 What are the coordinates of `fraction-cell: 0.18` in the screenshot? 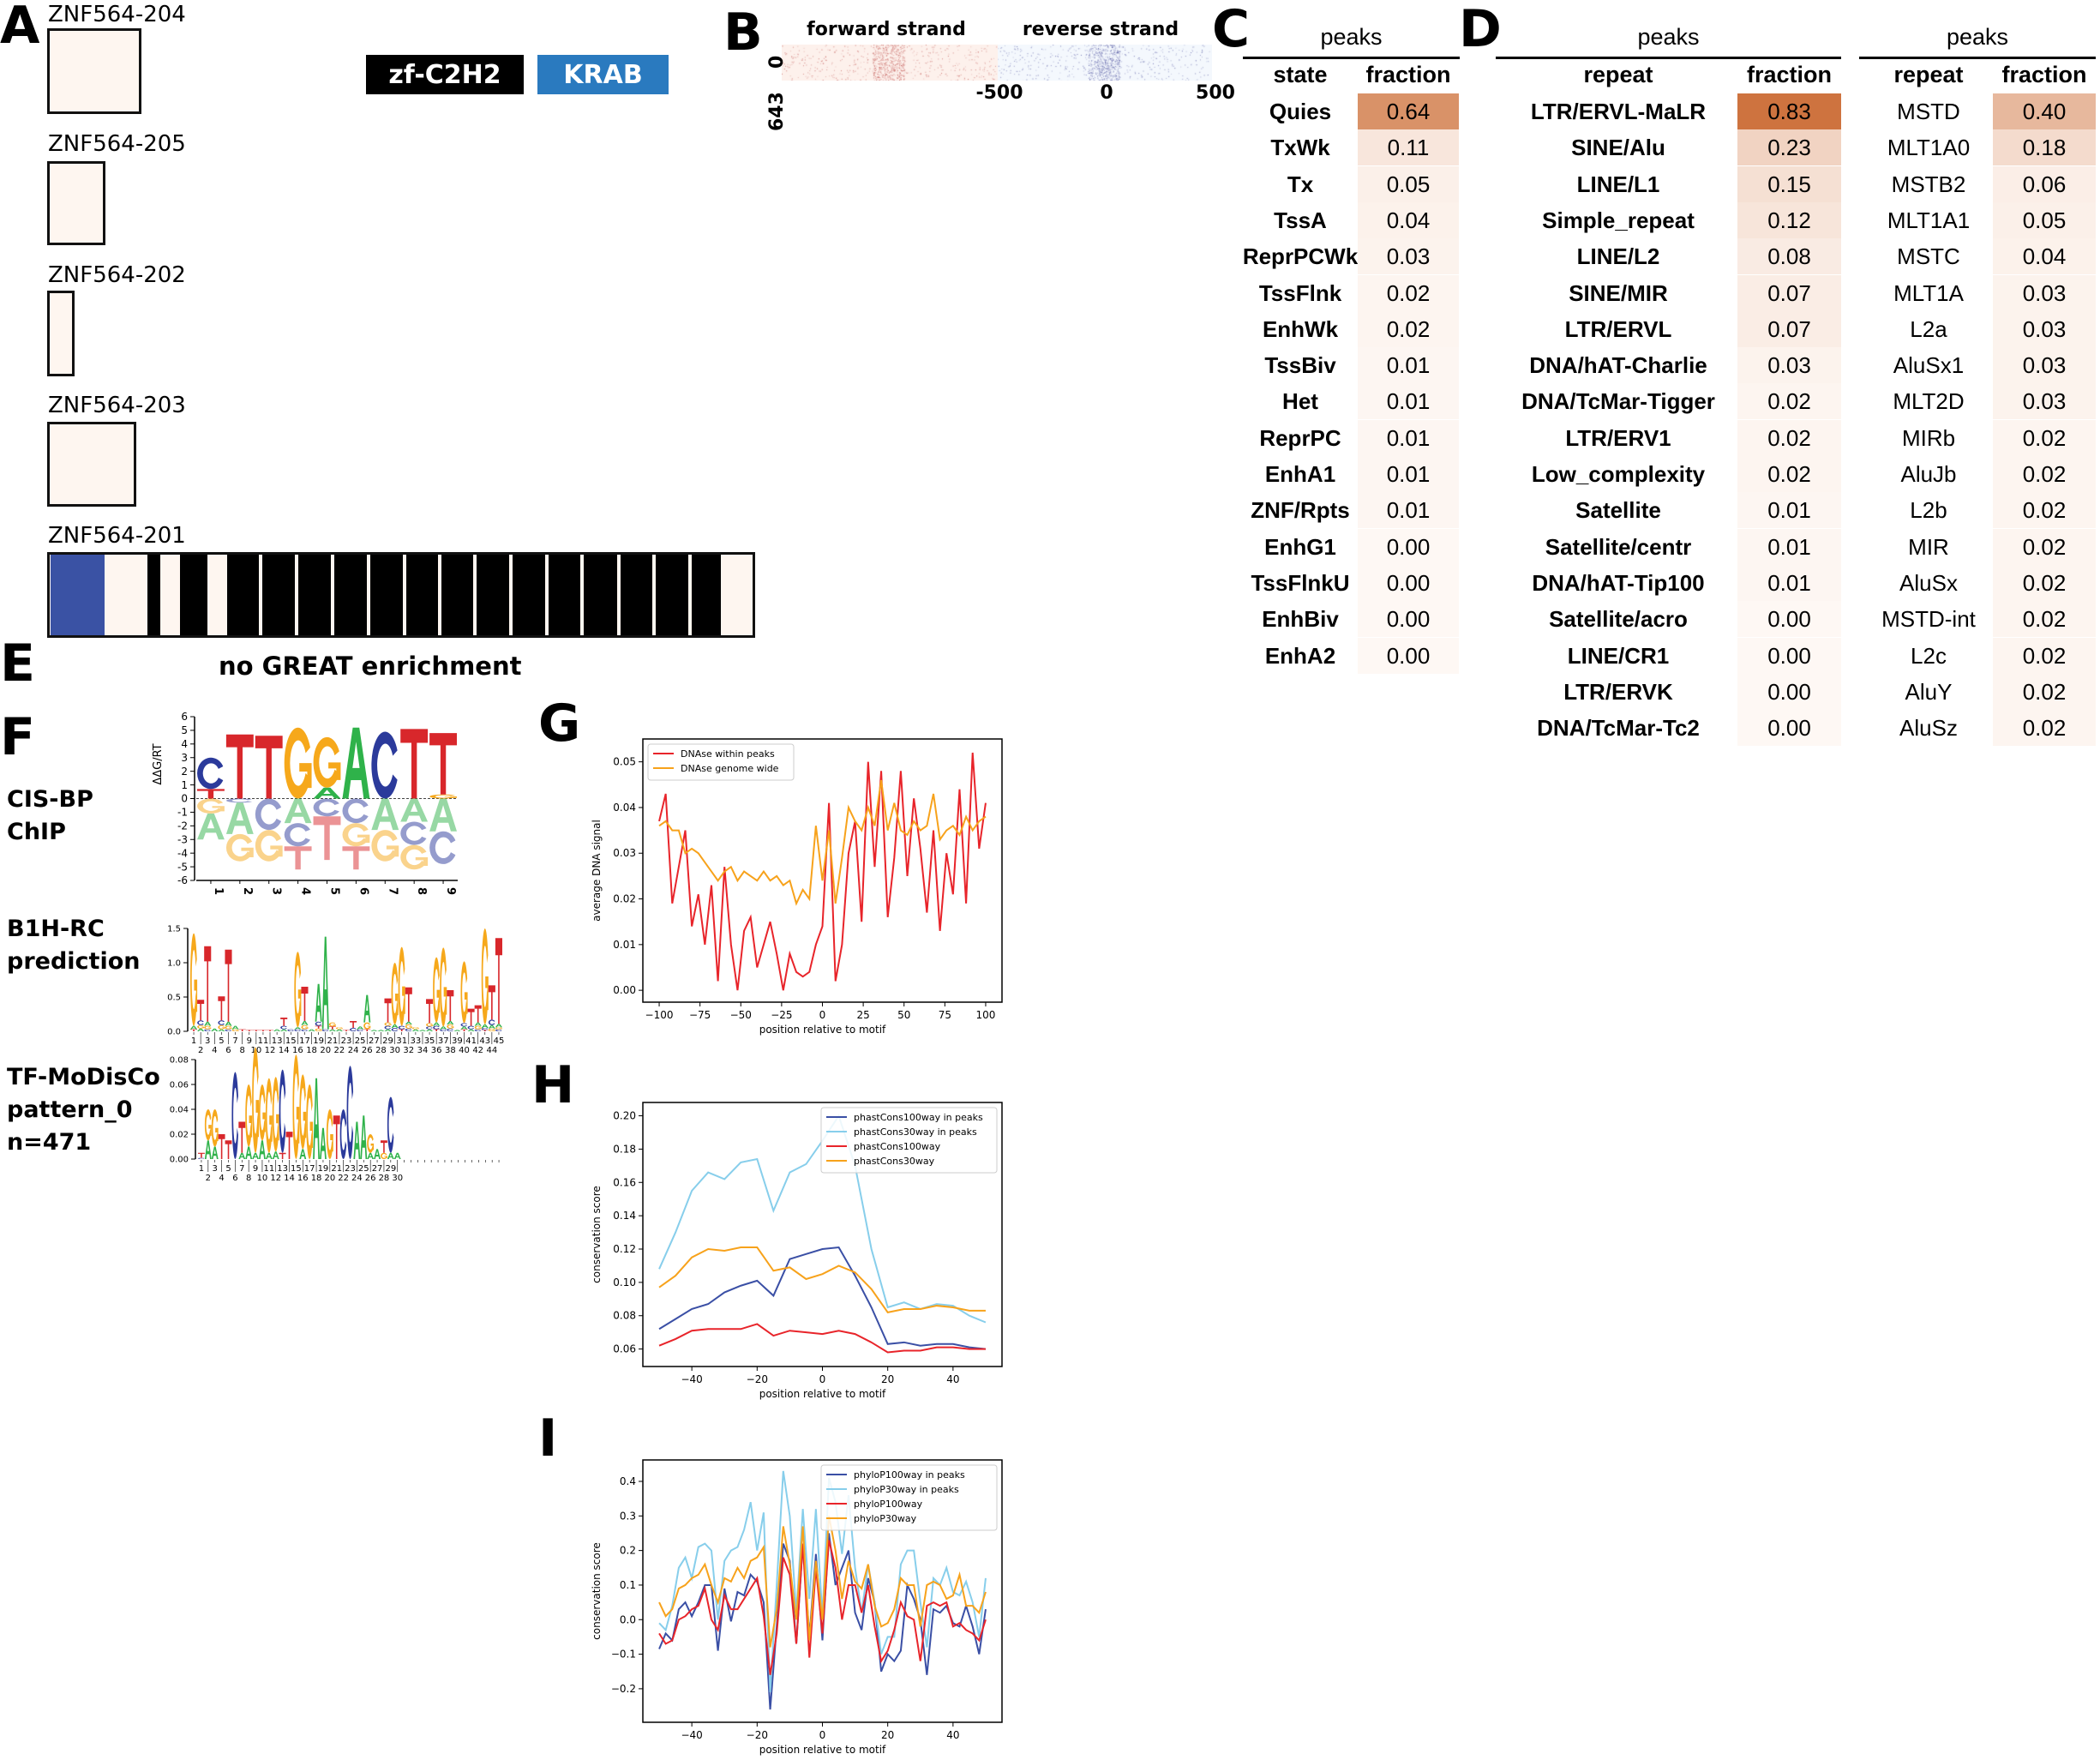 It's located at (2044, 147).